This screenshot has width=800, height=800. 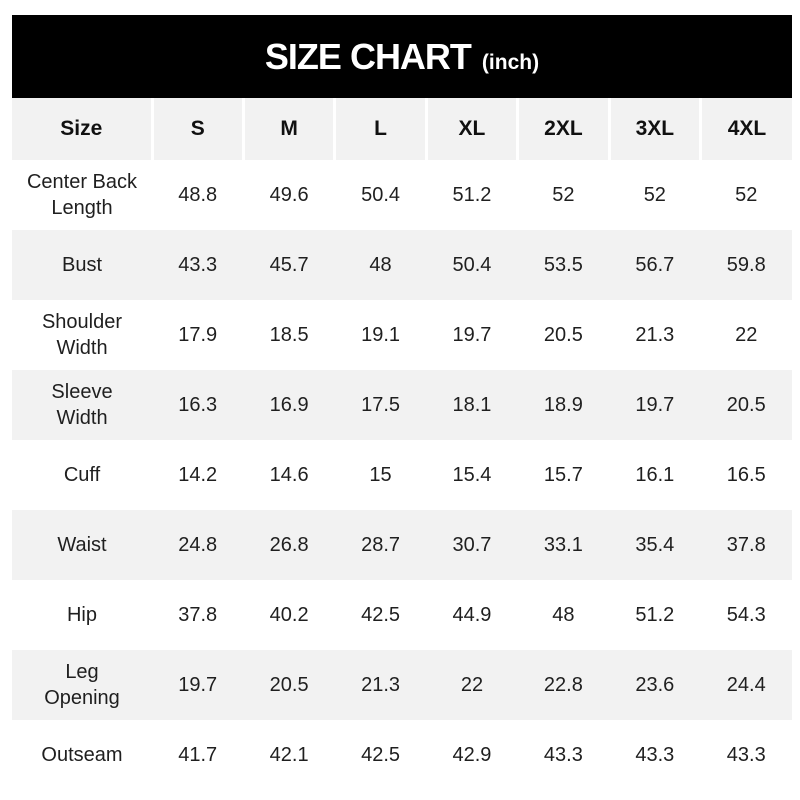 I want to click on cell-value: 18.9, so click(x=563, y=405).